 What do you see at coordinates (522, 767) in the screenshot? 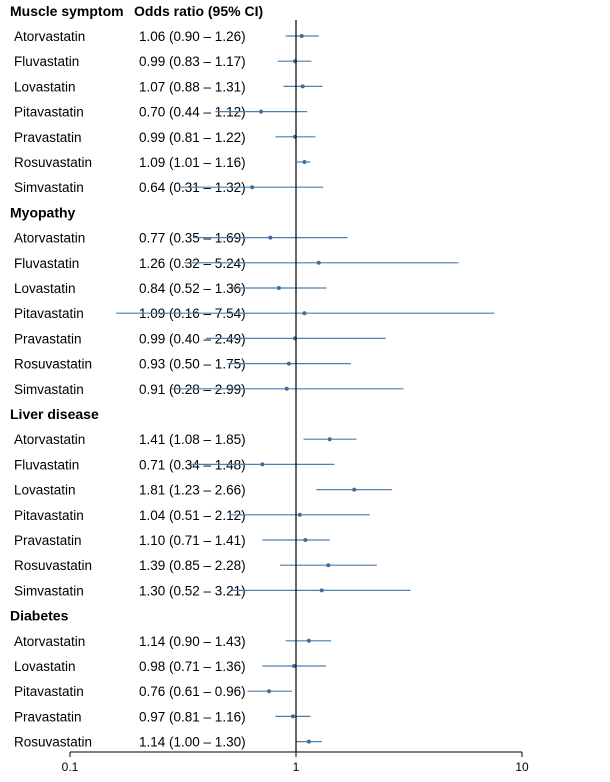
I see `x-tick-label: 10` at bounding box center [522, 767].